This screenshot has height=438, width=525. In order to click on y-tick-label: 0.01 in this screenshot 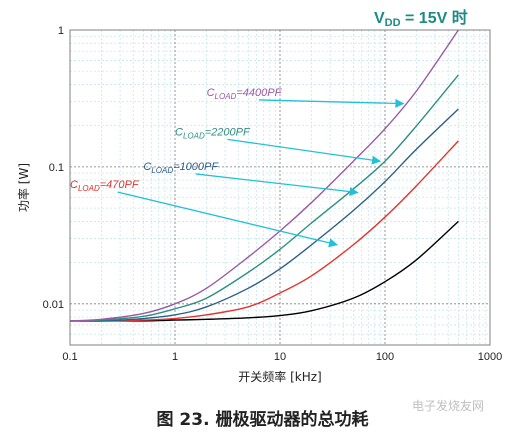, I will do `click(53, 305)`.